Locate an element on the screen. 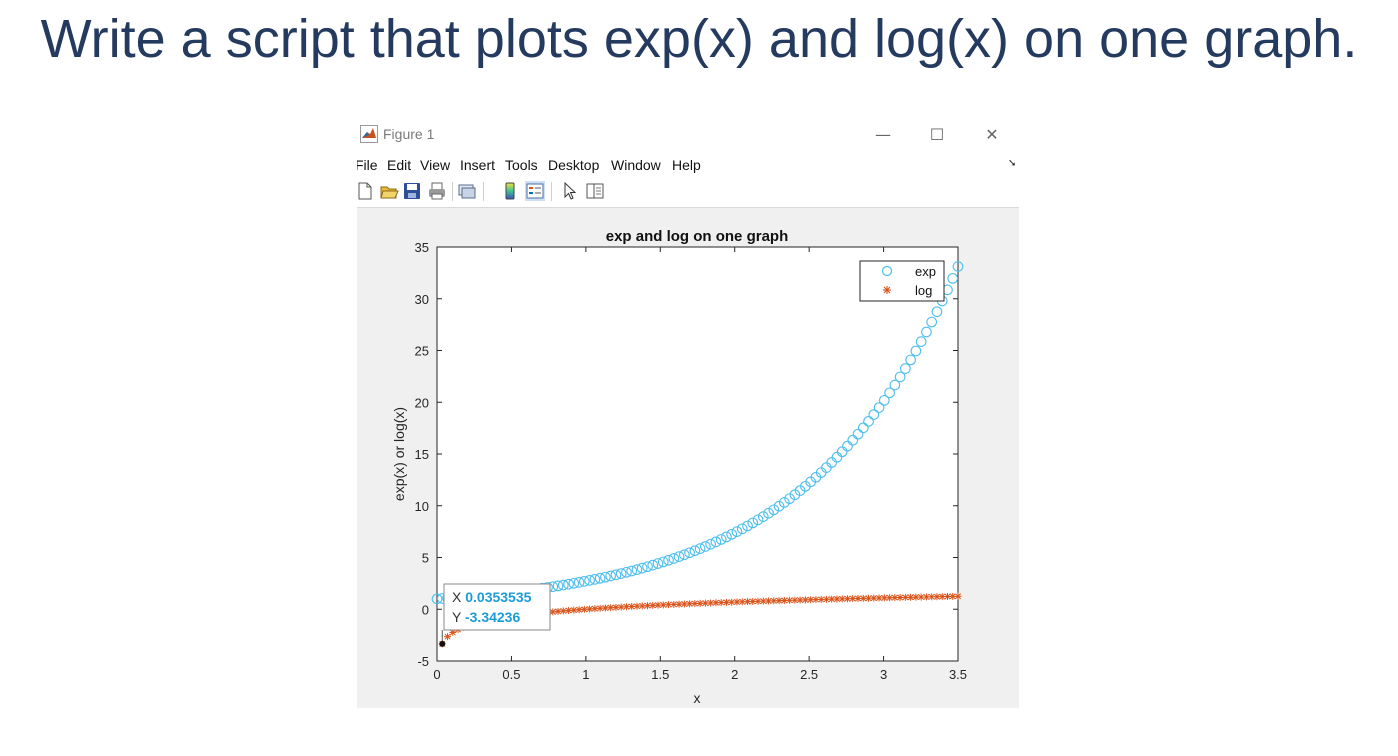 Image resolution: width=1398 pixels, height=756 pixels. x-tick-label: 0 is located at coordinates (436, 674).